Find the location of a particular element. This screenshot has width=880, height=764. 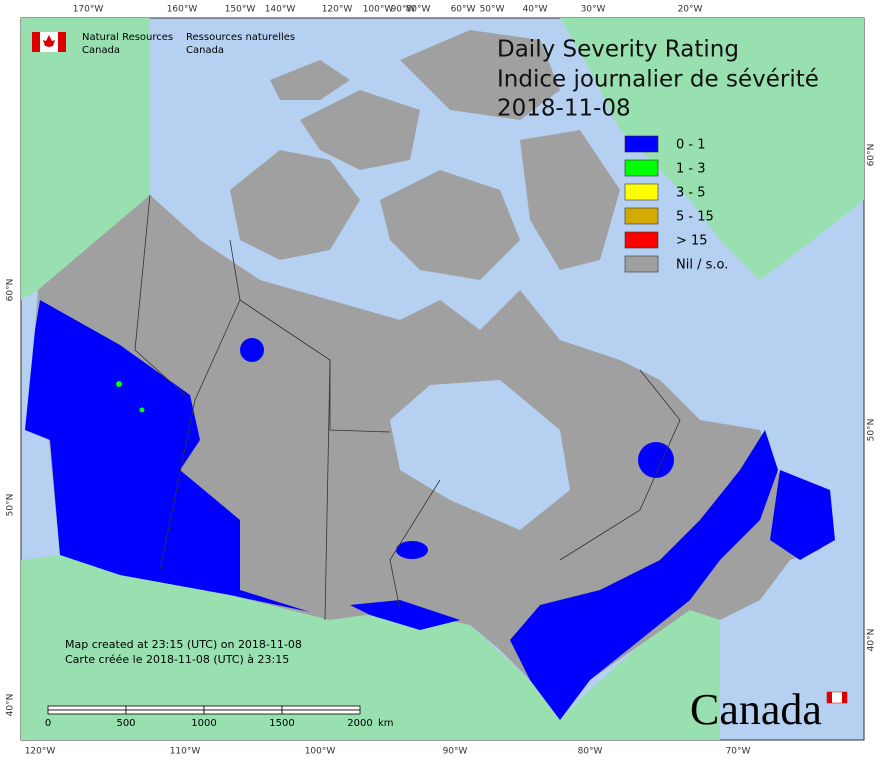

credit-en: Map created at 23:15 (UTC) on 2018-11-08 is located at coordinates (183, 644).